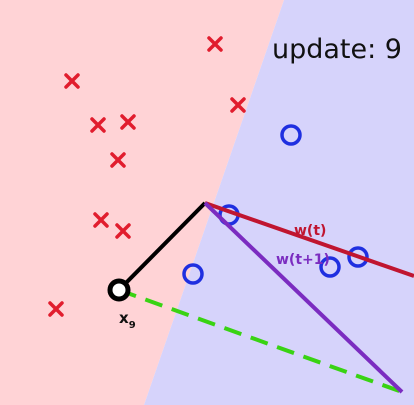  What do you see at coordinates (124, 318) in the screenshot?
I see `x9-label-main: x` at bounding box center [124, 318].